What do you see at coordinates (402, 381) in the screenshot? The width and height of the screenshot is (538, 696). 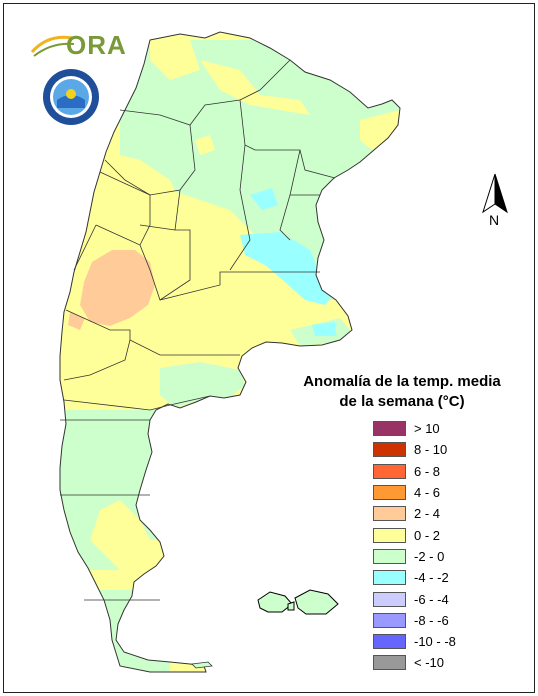 I see `legend-title-line1: Anomalía de la temp. media` at bounding box center [402, 381].